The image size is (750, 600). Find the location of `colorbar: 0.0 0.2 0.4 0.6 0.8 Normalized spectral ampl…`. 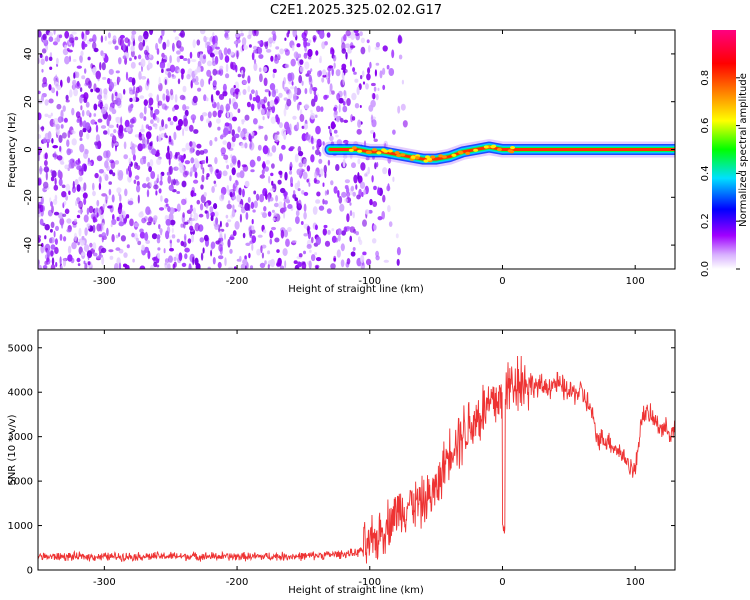

colorbar: 0.0 0.2 0.4 0.6 0.8 Normalized spectral ampl… is located at coordinates (724, 153).